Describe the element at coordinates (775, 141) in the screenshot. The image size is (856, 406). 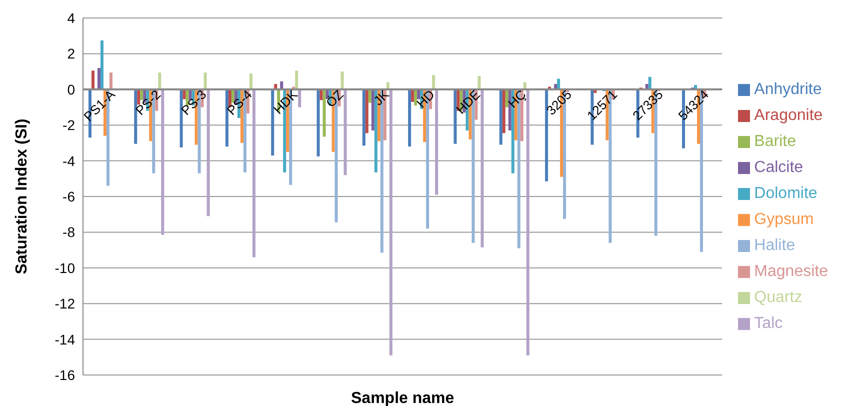
I see `legend-label: Barite` at that location.